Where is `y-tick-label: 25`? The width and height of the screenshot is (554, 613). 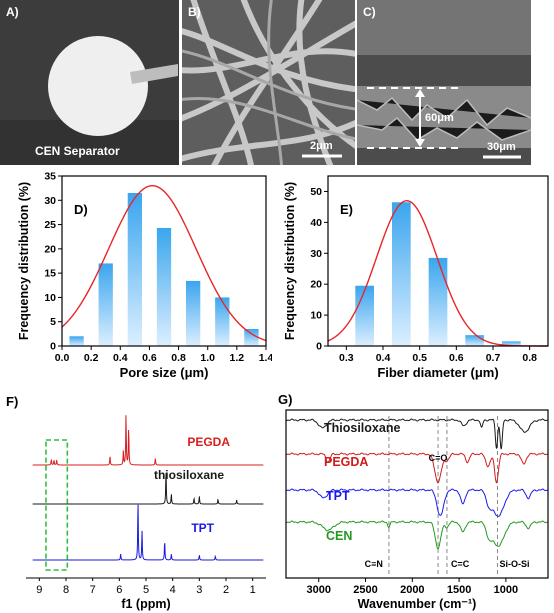
y-tick-label: 25 is located at coordinates (50, 225).